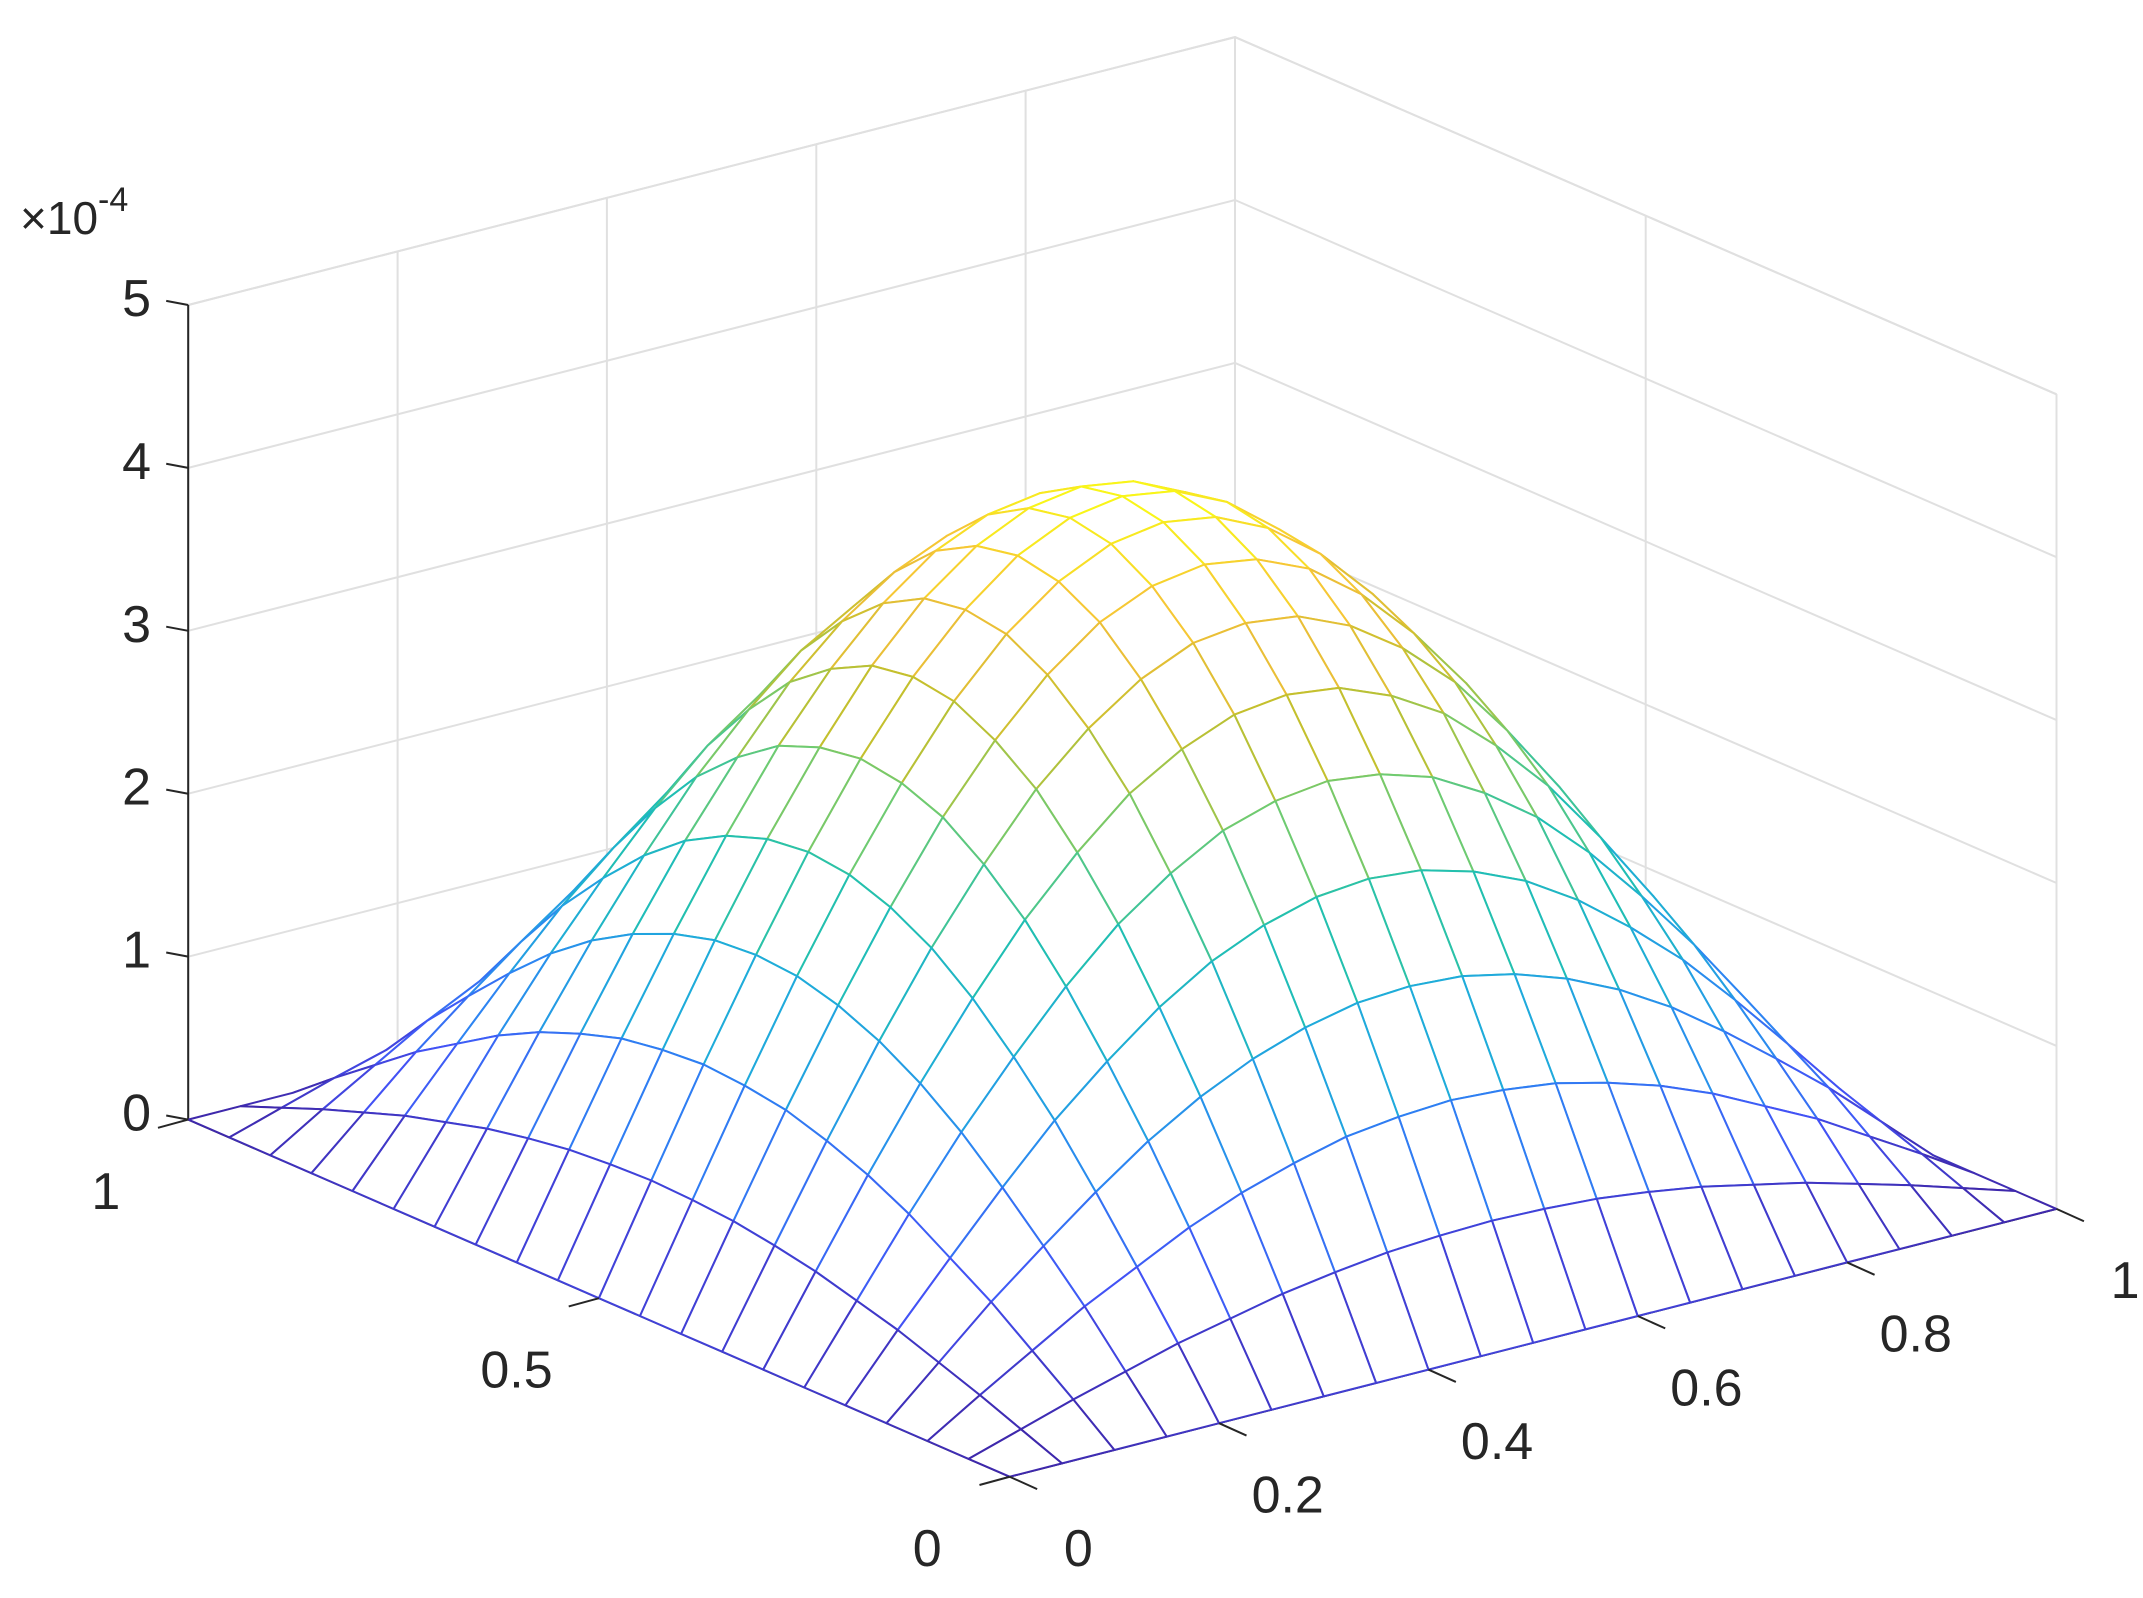 This screenshot has height=1598, width=2143. What do you see at coordinates (927, 1549) in the screenshot?
I see `y-tick-label: 0` at bounding box center [927, 1549].